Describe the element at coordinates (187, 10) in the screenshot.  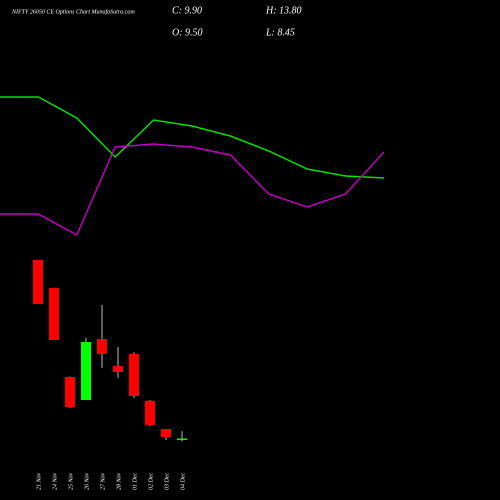
I see `close-info: C: 9.90` at that location.